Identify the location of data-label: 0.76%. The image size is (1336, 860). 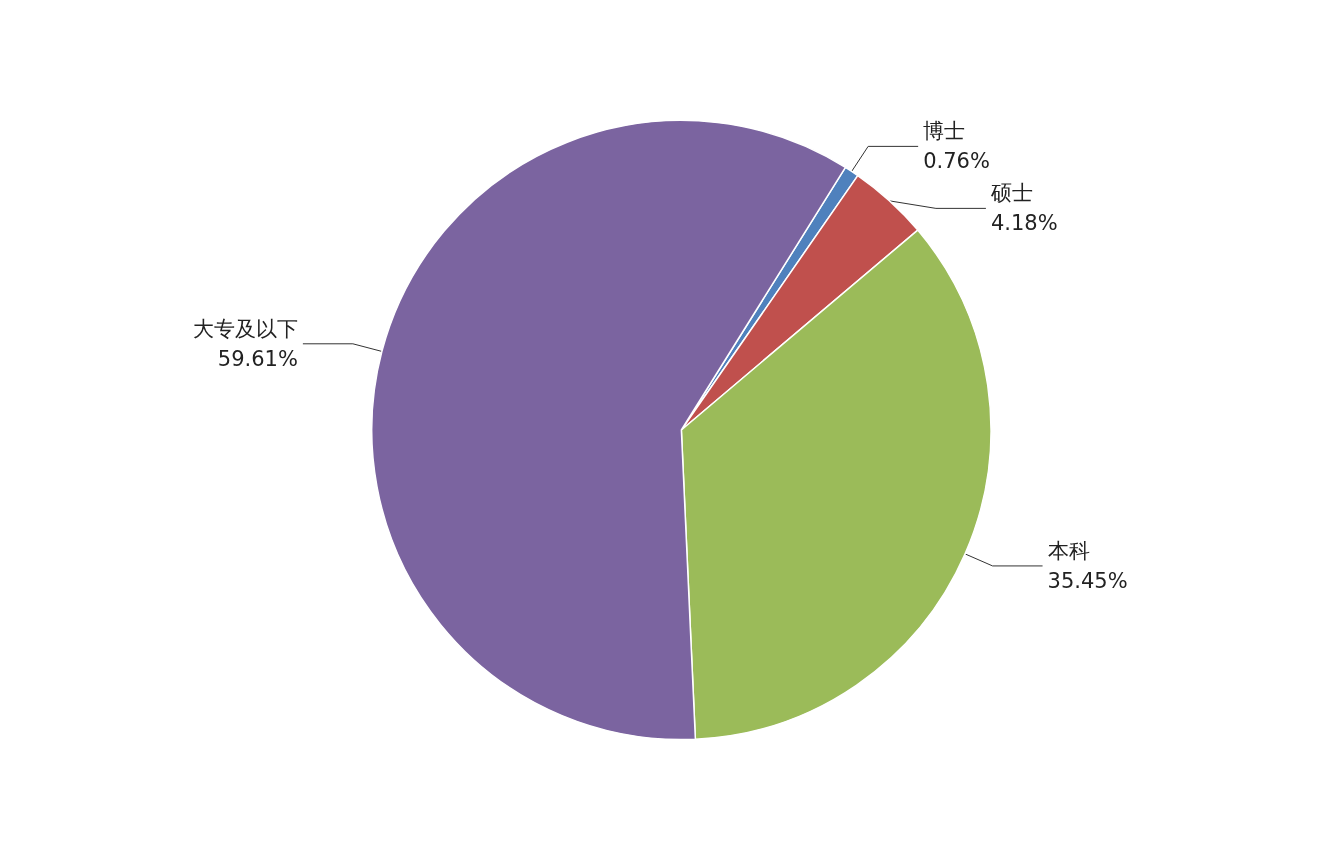
(956, 161).